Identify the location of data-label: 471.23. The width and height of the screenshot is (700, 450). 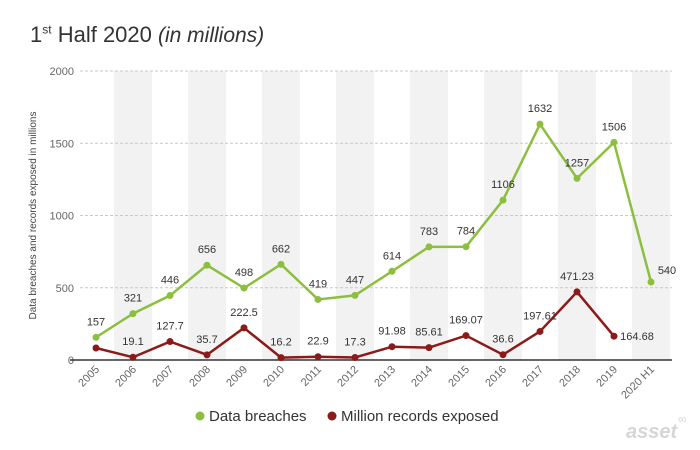
(577, 277).